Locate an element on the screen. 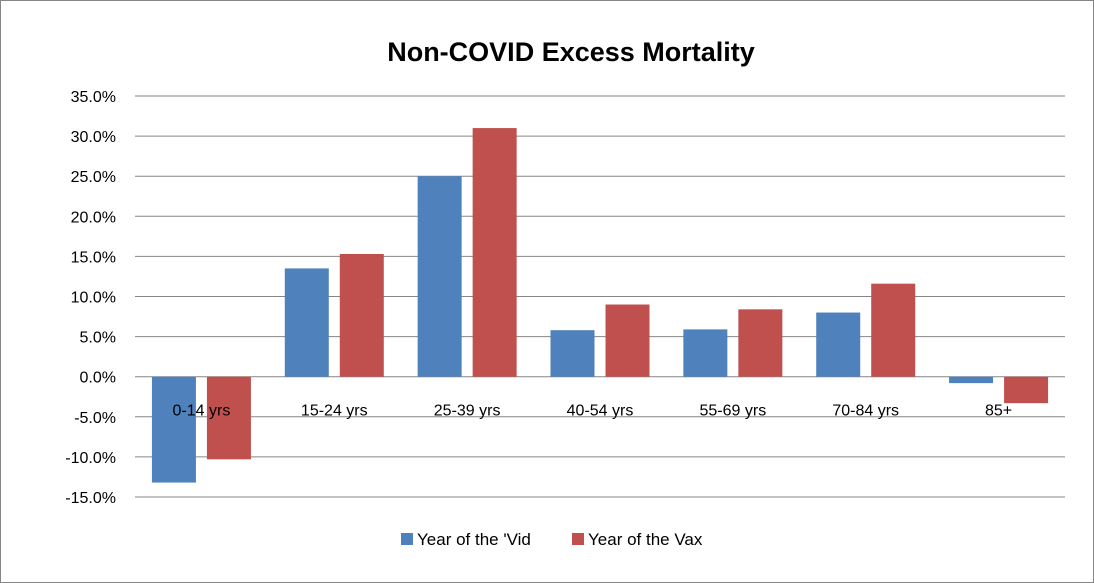 This screenshot has width=1094, height=583. category-label: 40-54 yrs is located at coordinates (600, 411).